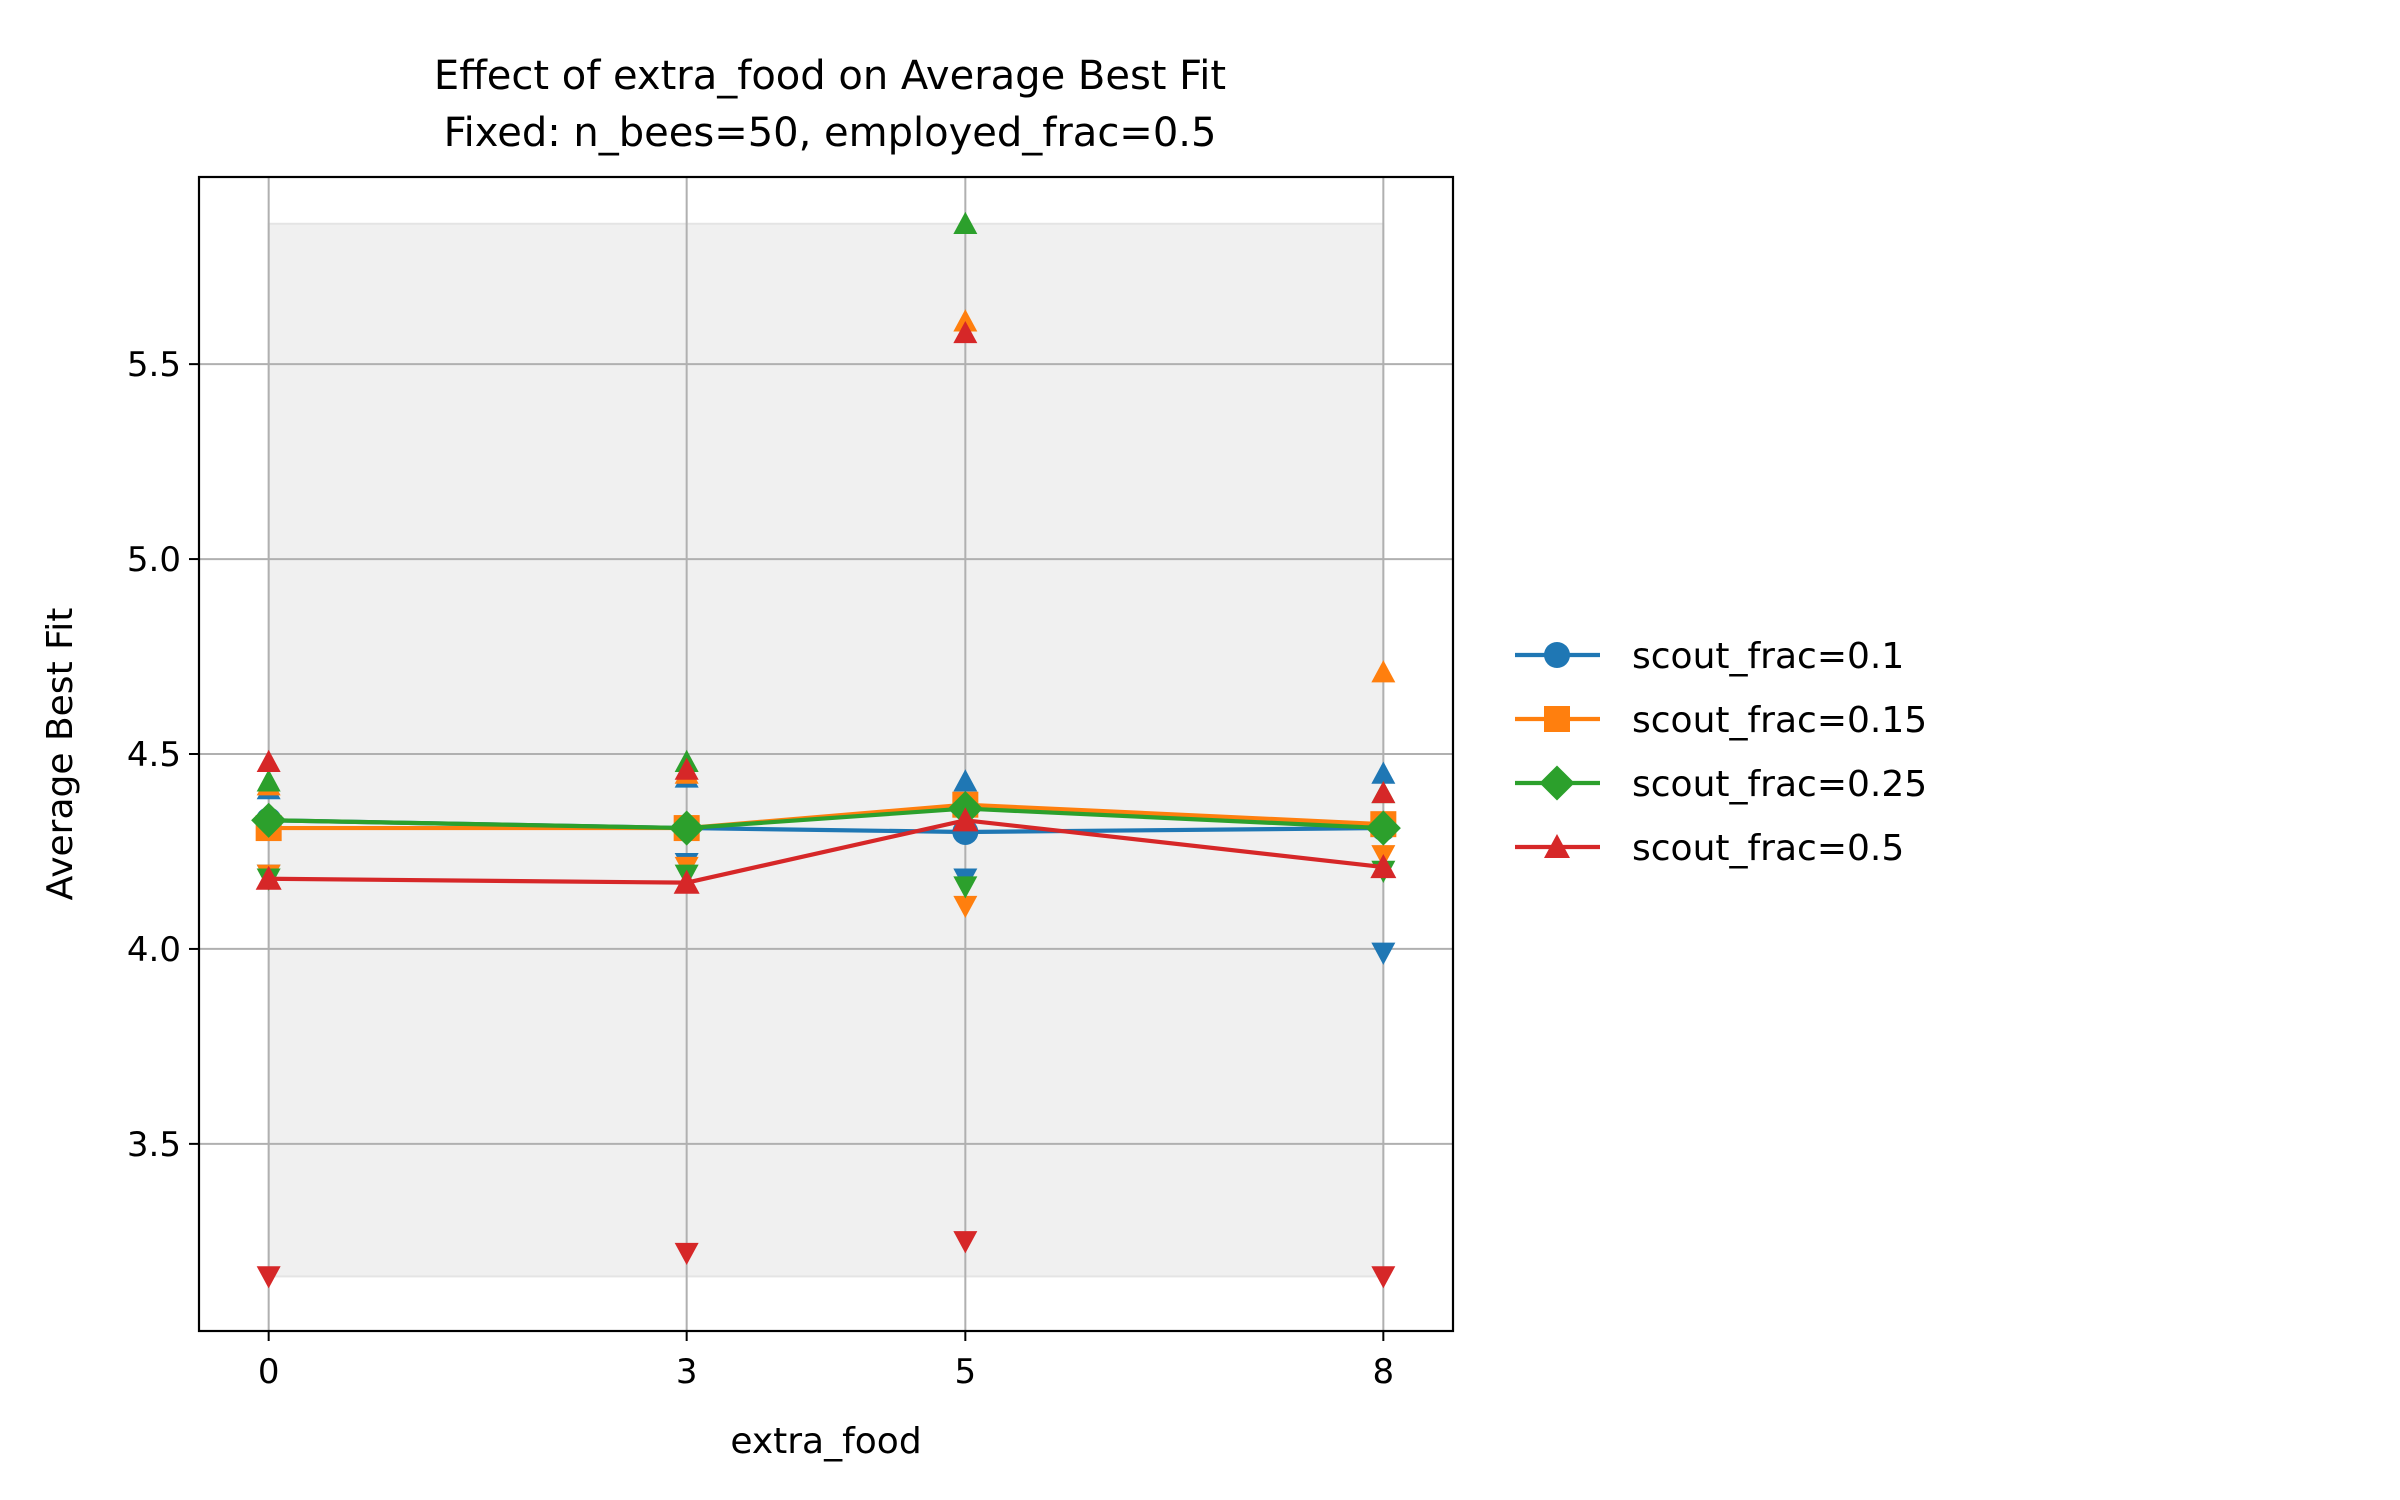 The image size is (2400, 1500). Describe the element at coordinates (1779, 720) in the screenshot. I see `legend-label: scout_frac=0.15` at that location.